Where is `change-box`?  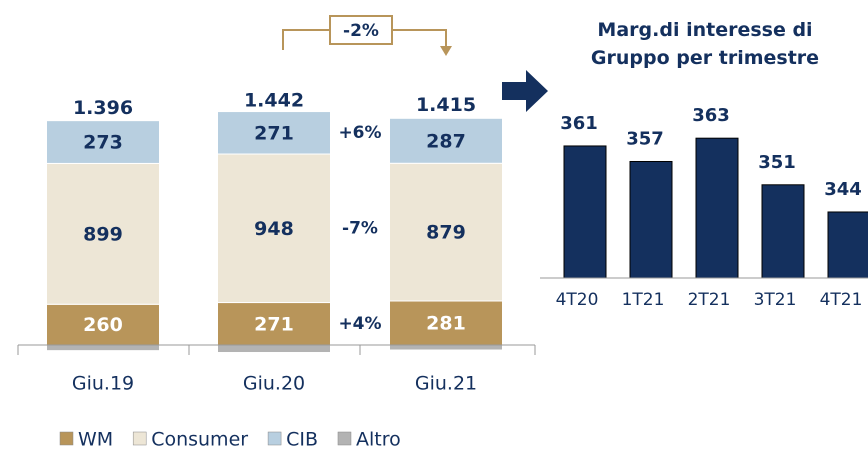 change-box is located at coordinates (361, 30).